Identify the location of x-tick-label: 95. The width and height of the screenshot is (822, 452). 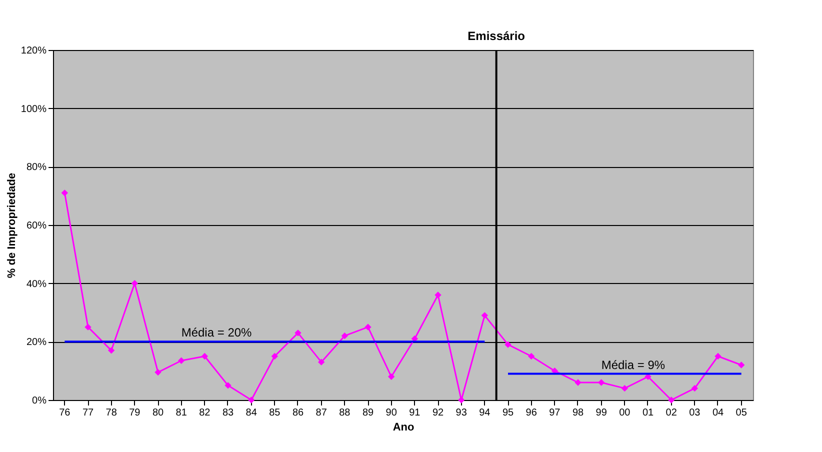
(508, 413).